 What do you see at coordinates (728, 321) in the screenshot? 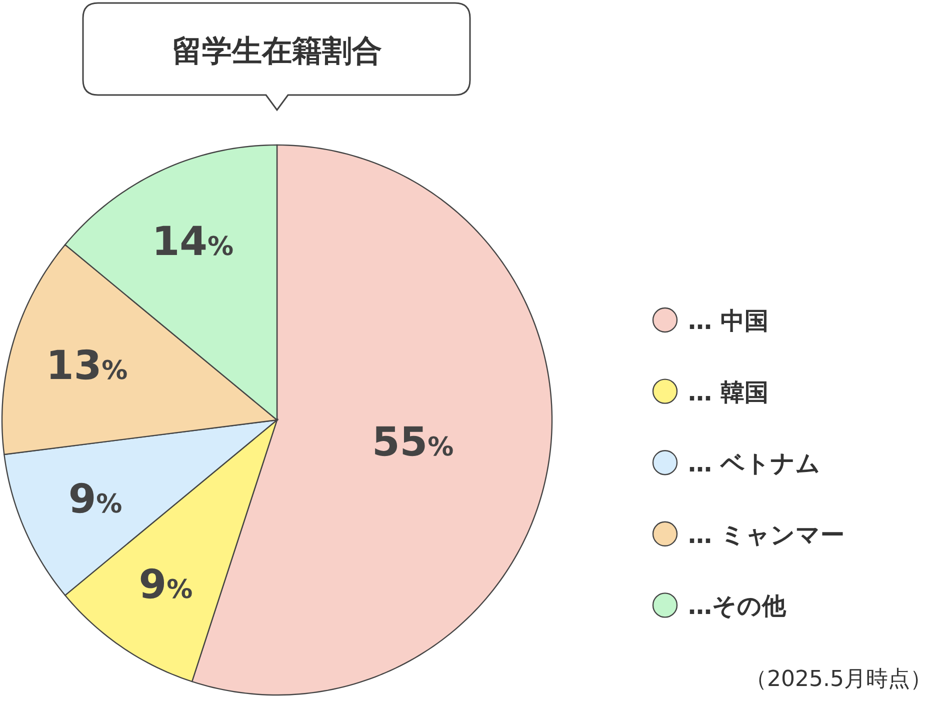
I see `legend-label: … 中国` at bounding box center [728, 321].